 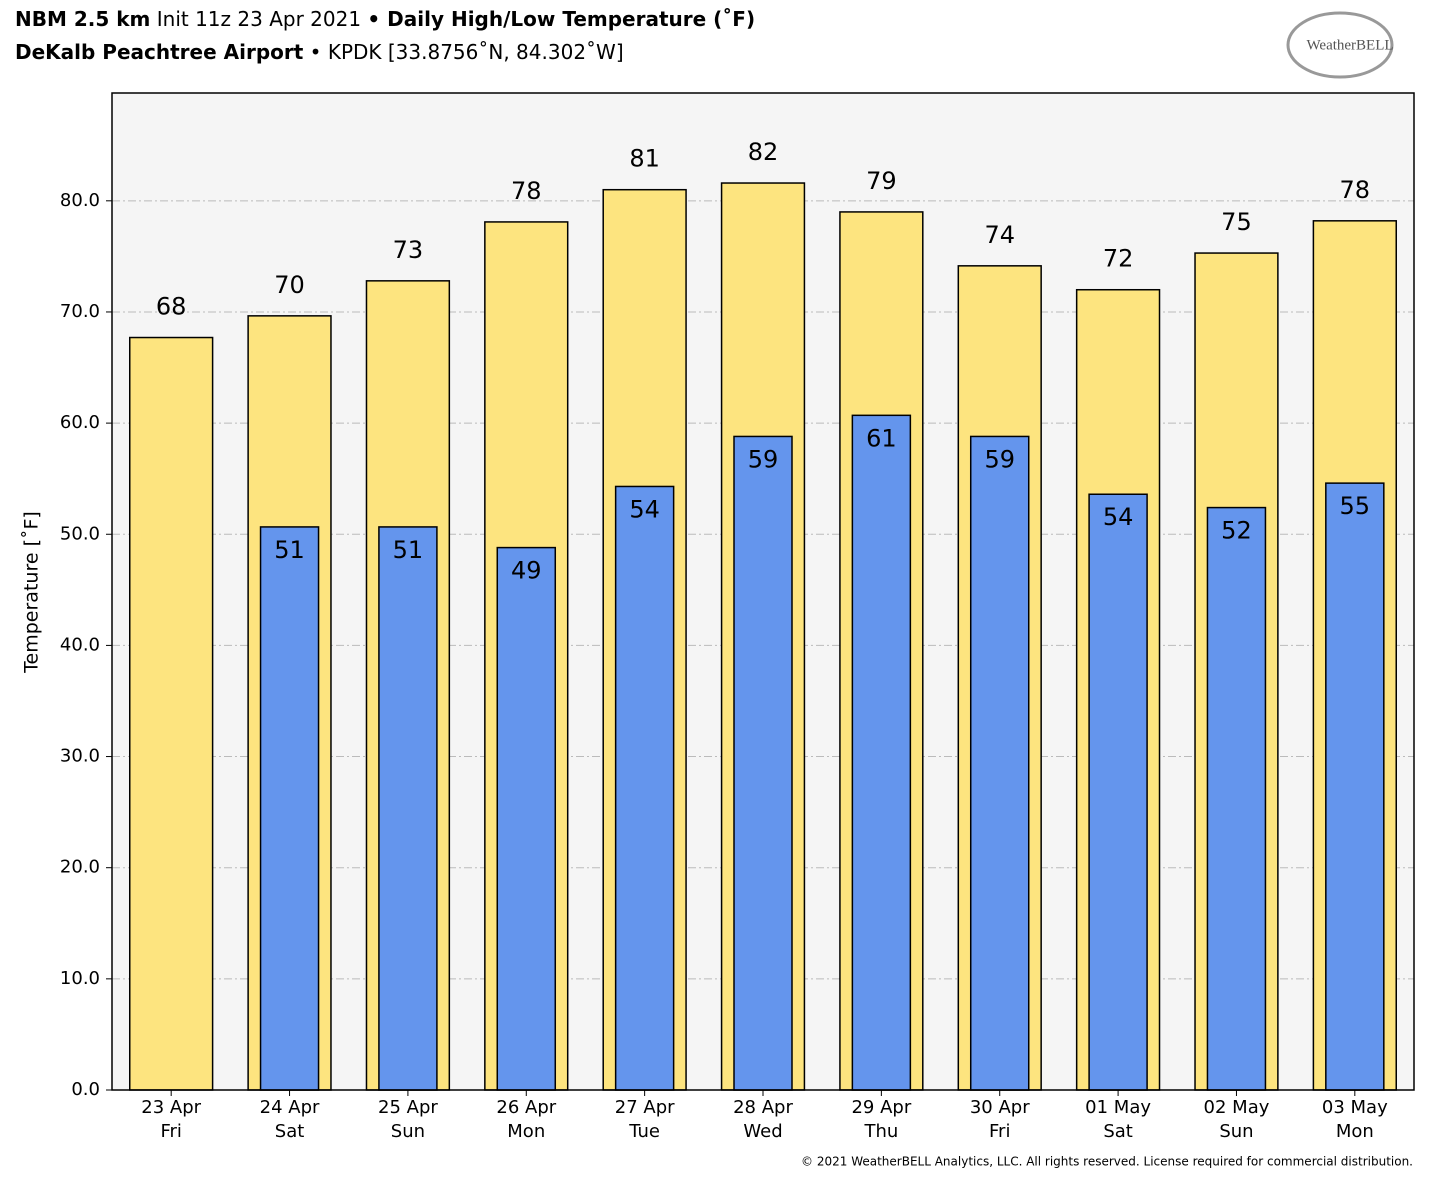 What do you see at coordinates (999, 235) in the screenshot?
I see `value-label: 74` at bounding box center [999, 235].